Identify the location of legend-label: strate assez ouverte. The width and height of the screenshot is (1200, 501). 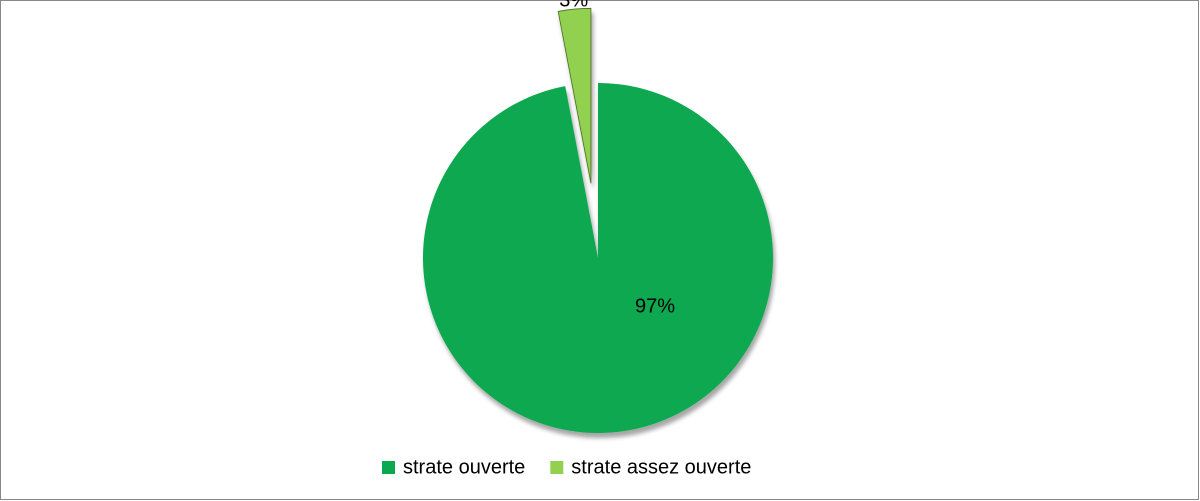
(661, 467).